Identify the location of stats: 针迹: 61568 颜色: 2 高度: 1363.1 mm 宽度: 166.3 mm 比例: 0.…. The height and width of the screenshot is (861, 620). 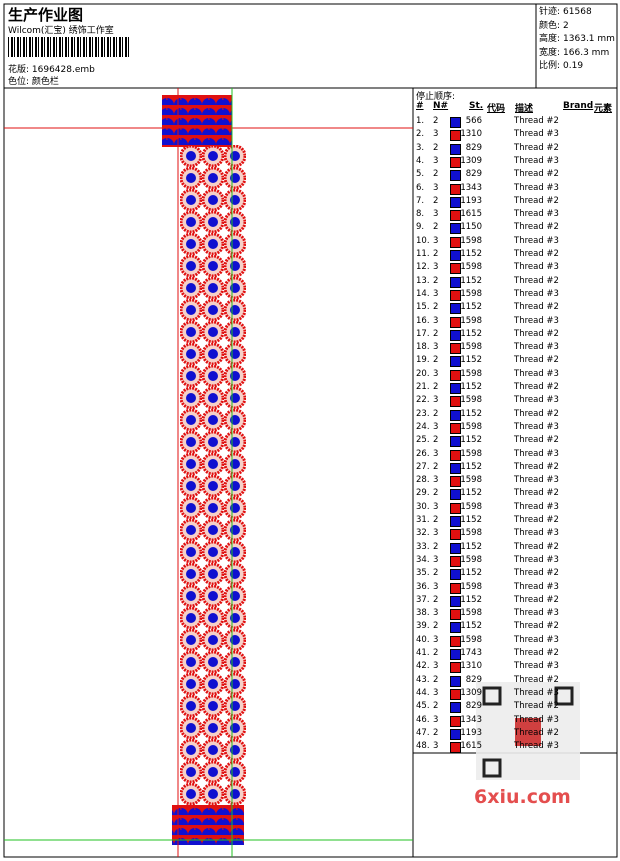
(577, 40).